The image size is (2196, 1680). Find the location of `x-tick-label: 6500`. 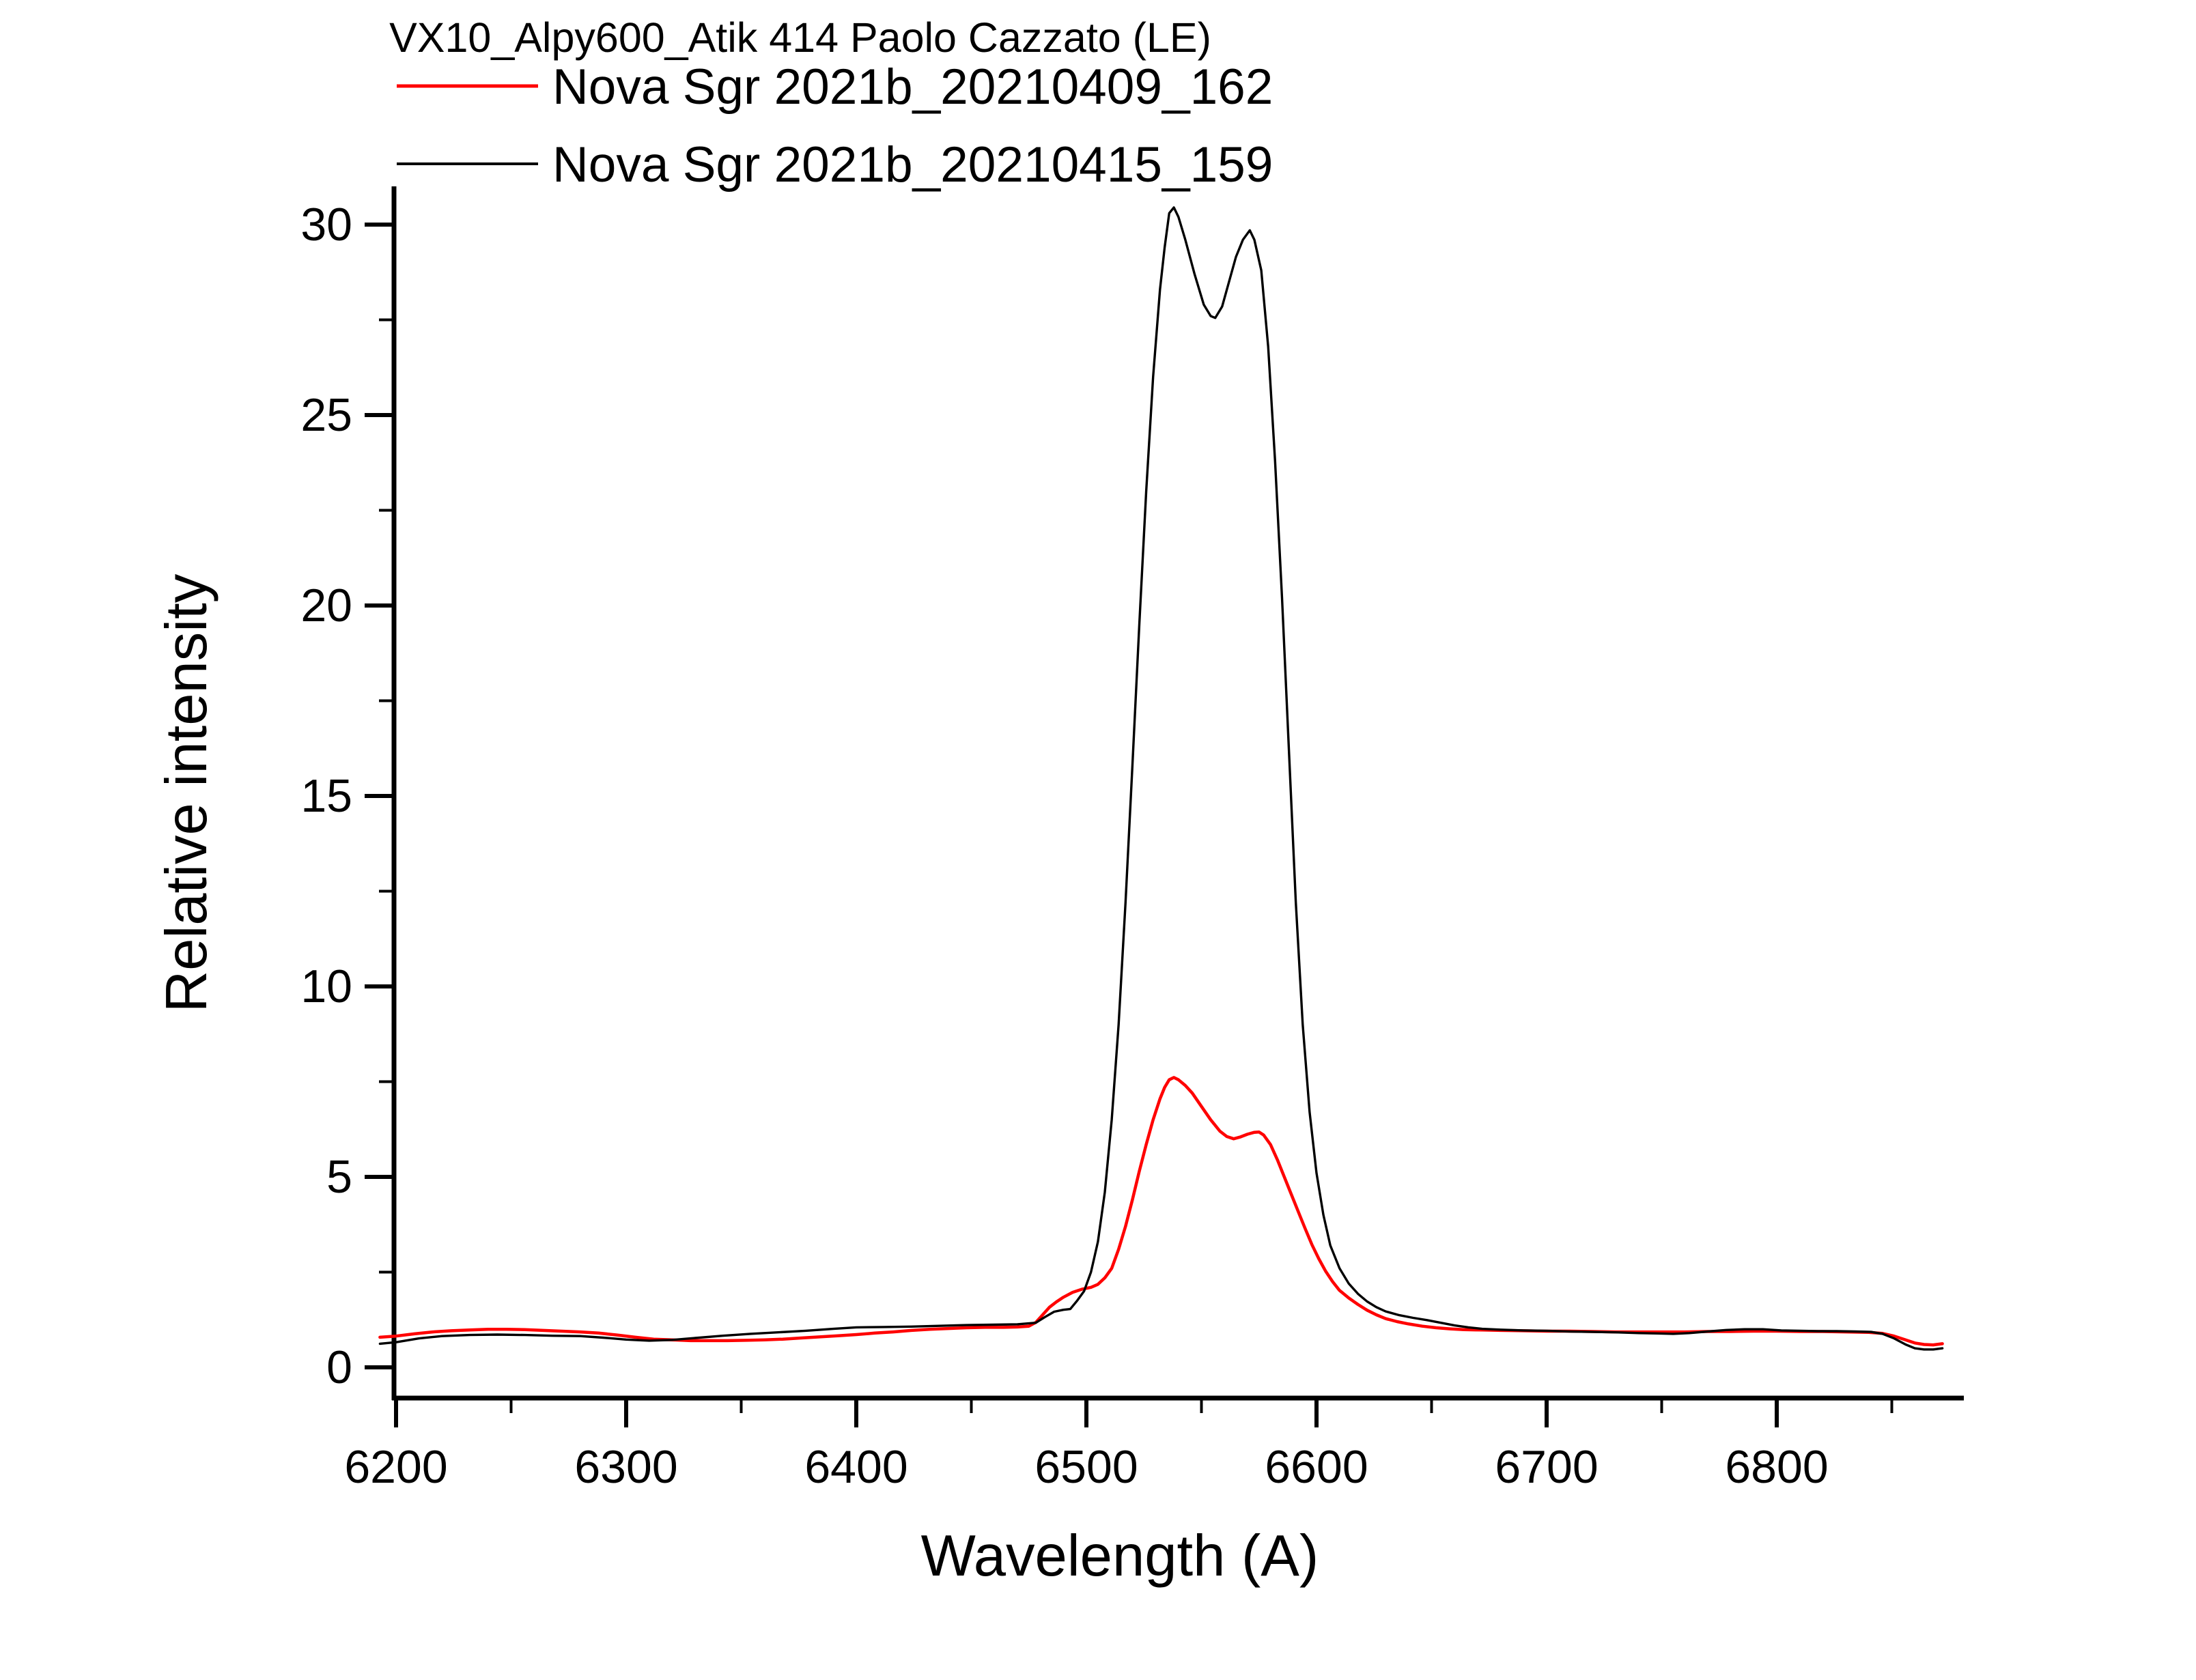

x-tick-label: 6500 is located at coordinates (1086, 1467).